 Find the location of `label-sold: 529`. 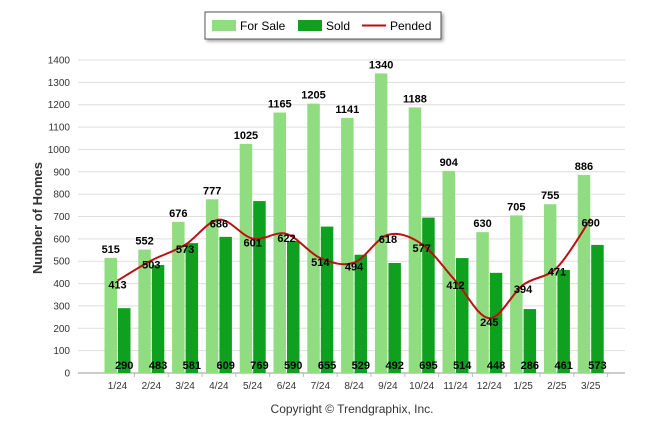

label-sold: 529 is located at coordinates (361, 366).